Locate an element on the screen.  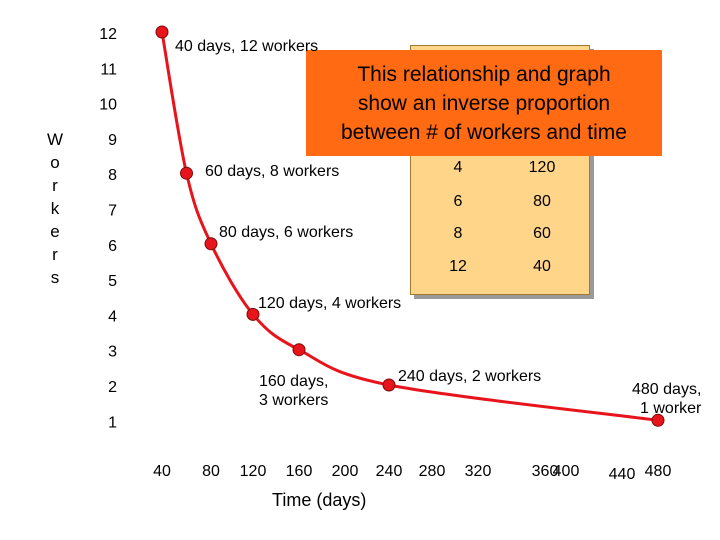
y-axis-label-letter: s is located at coordinates (55, 277).